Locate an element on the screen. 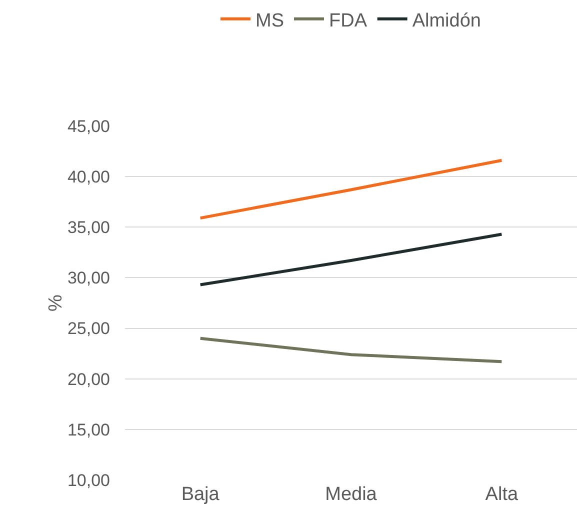 The width and height of the screenshot is (577, 520). y-tick-label: 45,00 is located at coordinates (88, 126).